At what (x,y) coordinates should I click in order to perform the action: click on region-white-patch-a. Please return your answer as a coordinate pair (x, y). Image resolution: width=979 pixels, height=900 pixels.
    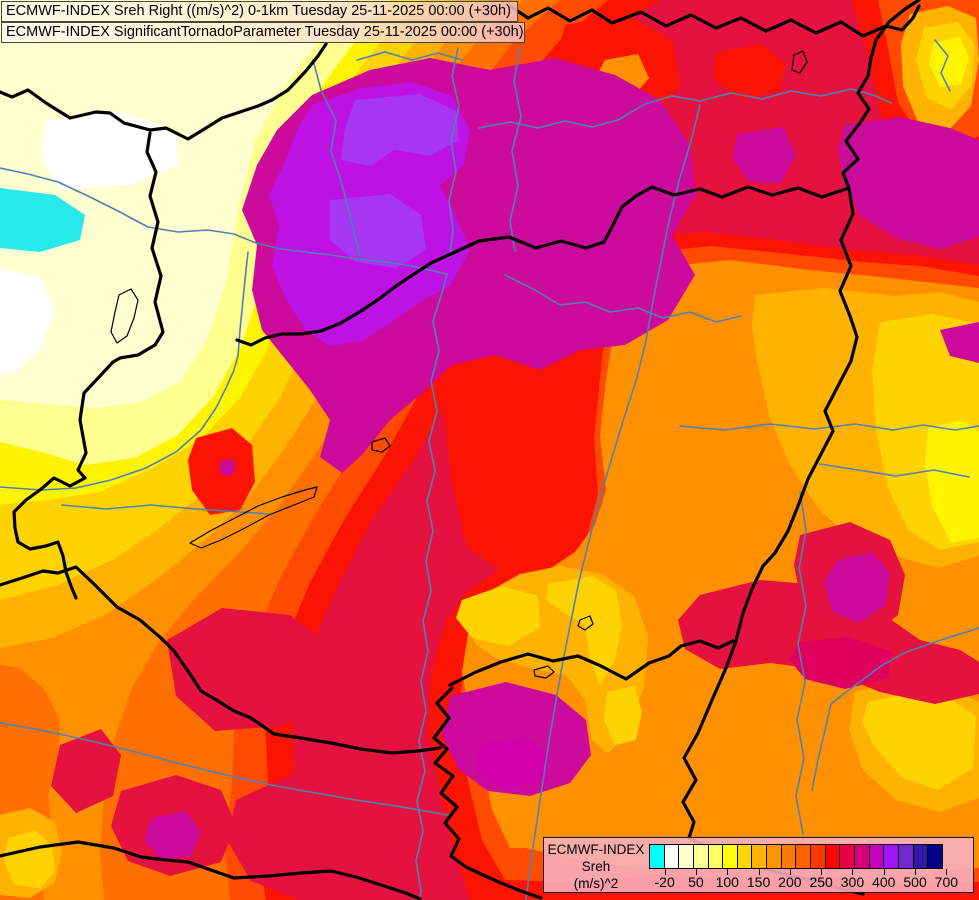
    Looking at the image, I should click on (110, 151).